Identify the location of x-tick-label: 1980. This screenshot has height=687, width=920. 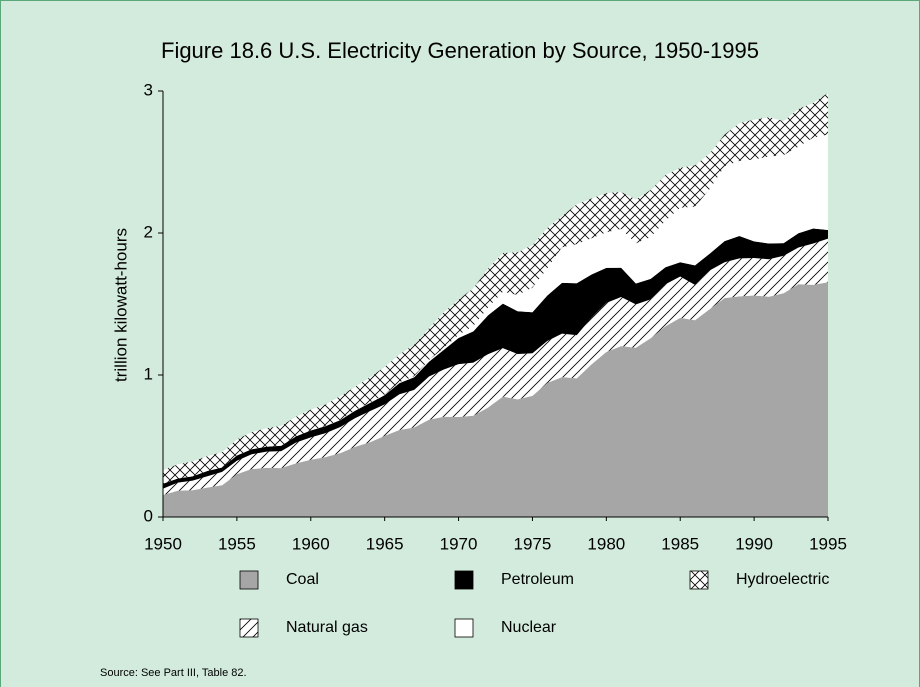
(606, 543).